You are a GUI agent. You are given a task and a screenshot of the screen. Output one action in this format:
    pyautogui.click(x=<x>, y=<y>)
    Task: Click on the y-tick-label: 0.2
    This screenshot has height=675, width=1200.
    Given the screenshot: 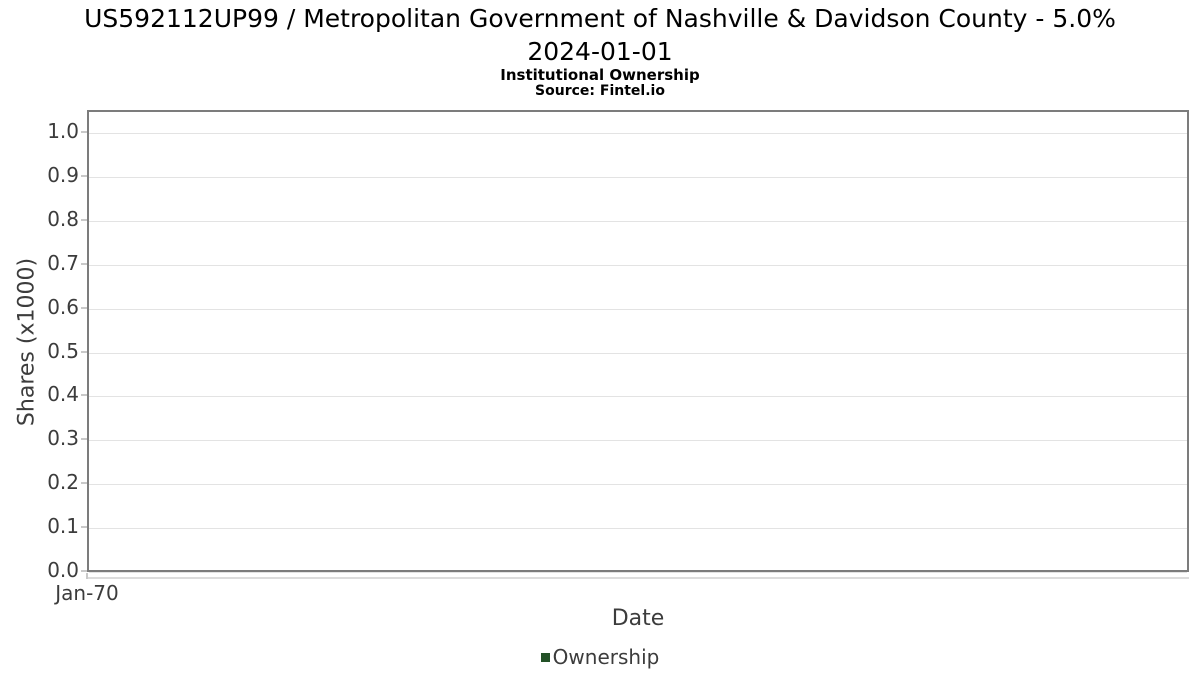 What is the action you would take?
    pyautogui.click(x=63, y=482)
    